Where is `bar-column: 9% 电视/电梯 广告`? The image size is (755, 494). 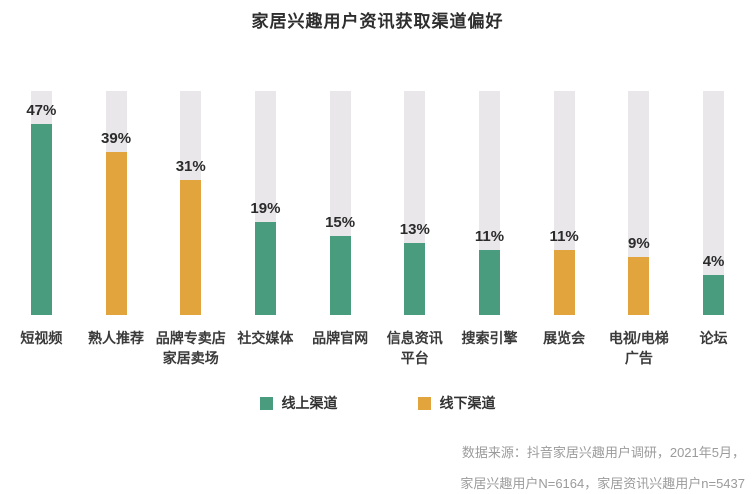 bar-column: 9% 电视/电梯 广告 is located at coordinates (639, 230).